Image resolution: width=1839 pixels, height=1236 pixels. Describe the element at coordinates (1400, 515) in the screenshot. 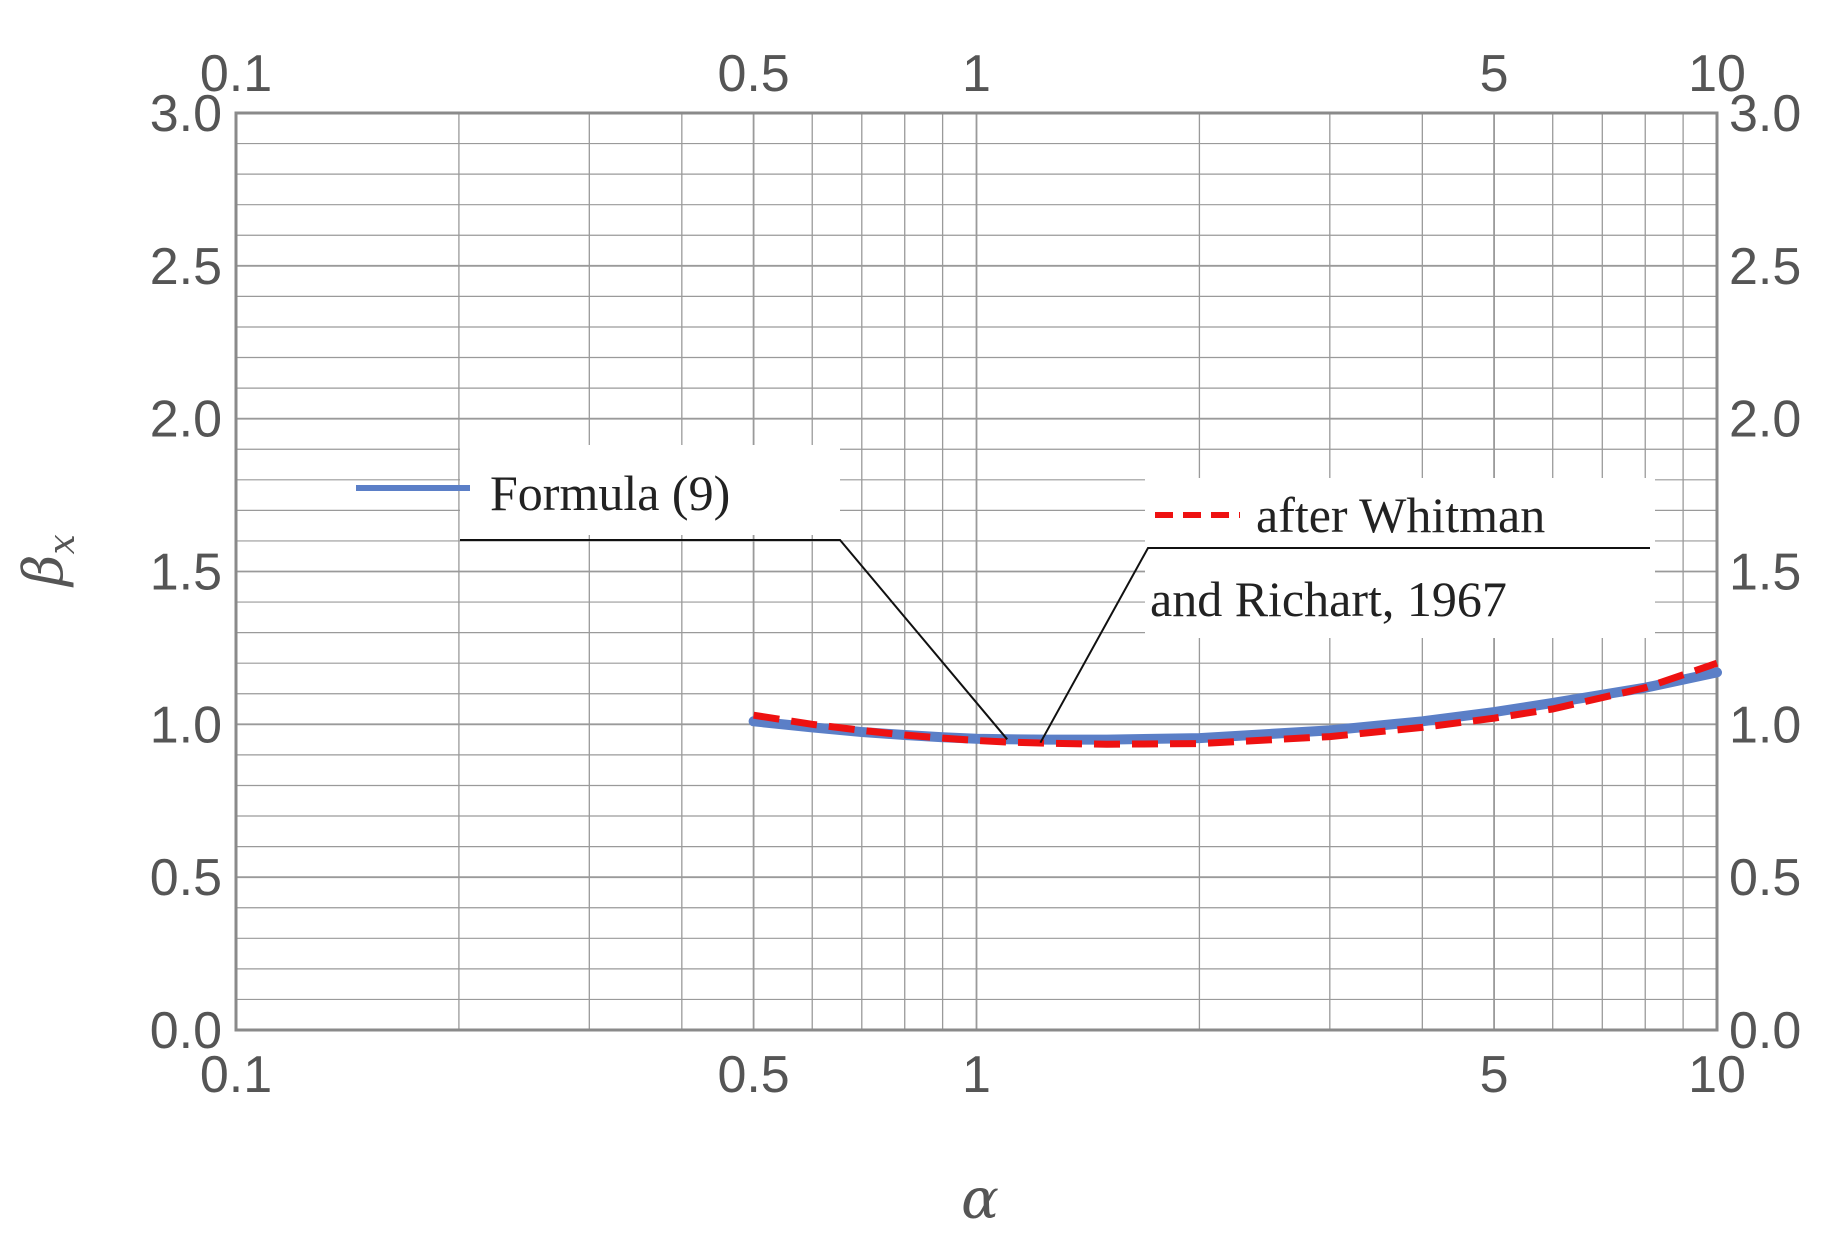

I see `legend-label-whitman-line1: after Whitman` at that location.